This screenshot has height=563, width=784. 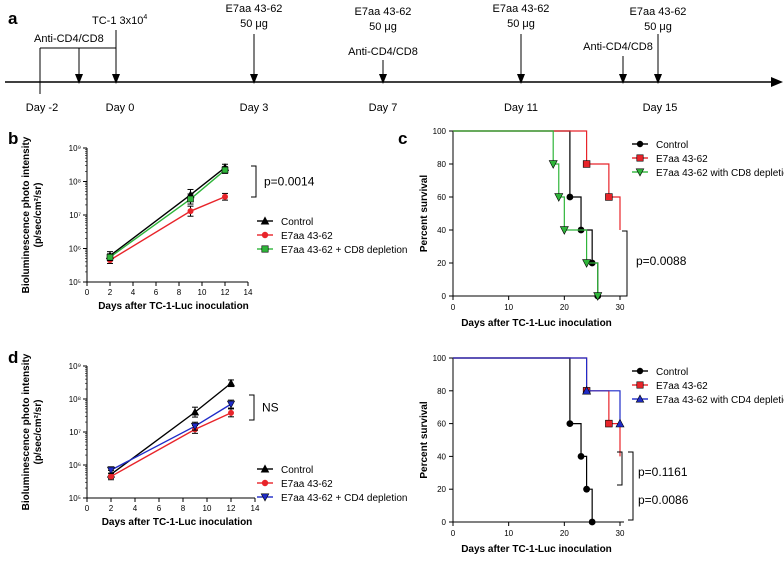 I want to click on y-tick-label: 10⁷, so click(x=75, y=432).